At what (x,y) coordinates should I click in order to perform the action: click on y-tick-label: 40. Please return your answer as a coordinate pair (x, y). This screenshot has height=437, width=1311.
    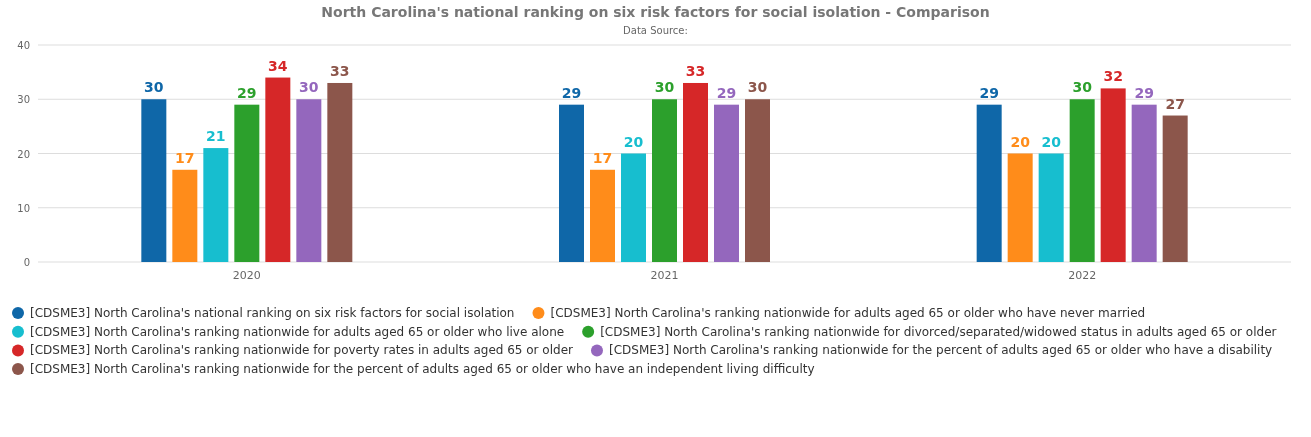
    Looking at the image, I should click on (23, 45).